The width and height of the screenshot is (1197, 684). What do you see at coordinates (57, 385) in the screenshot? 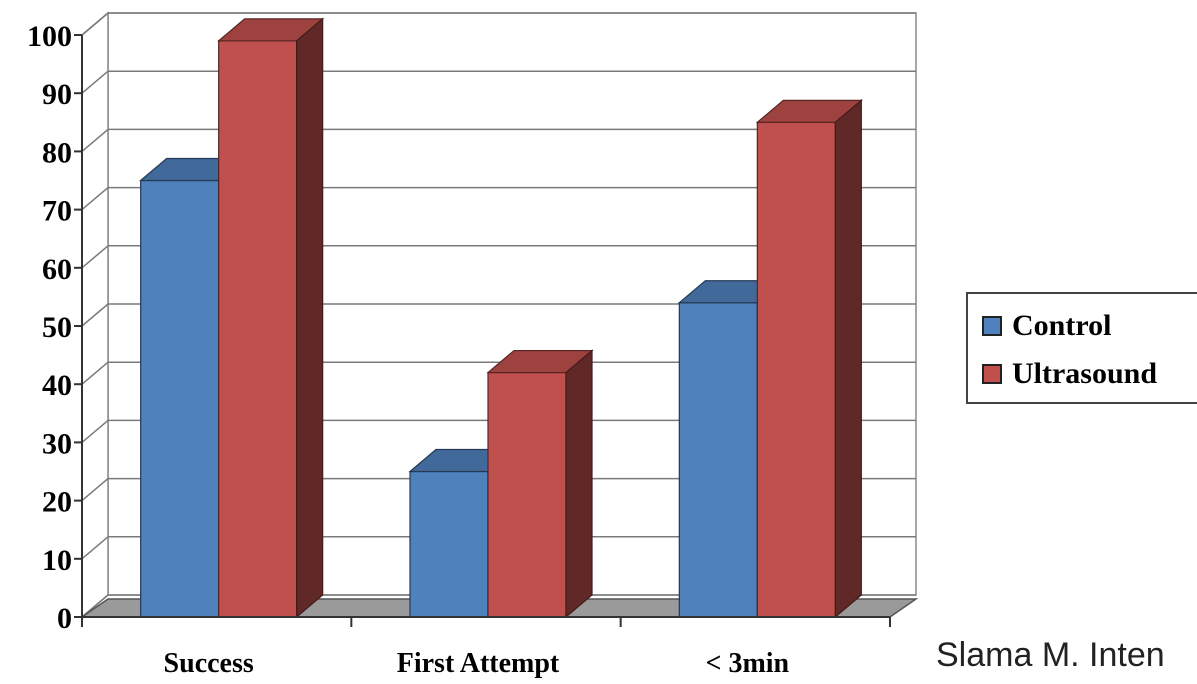
I see `y-tick-label: 40` at bounding box center [57, 385].